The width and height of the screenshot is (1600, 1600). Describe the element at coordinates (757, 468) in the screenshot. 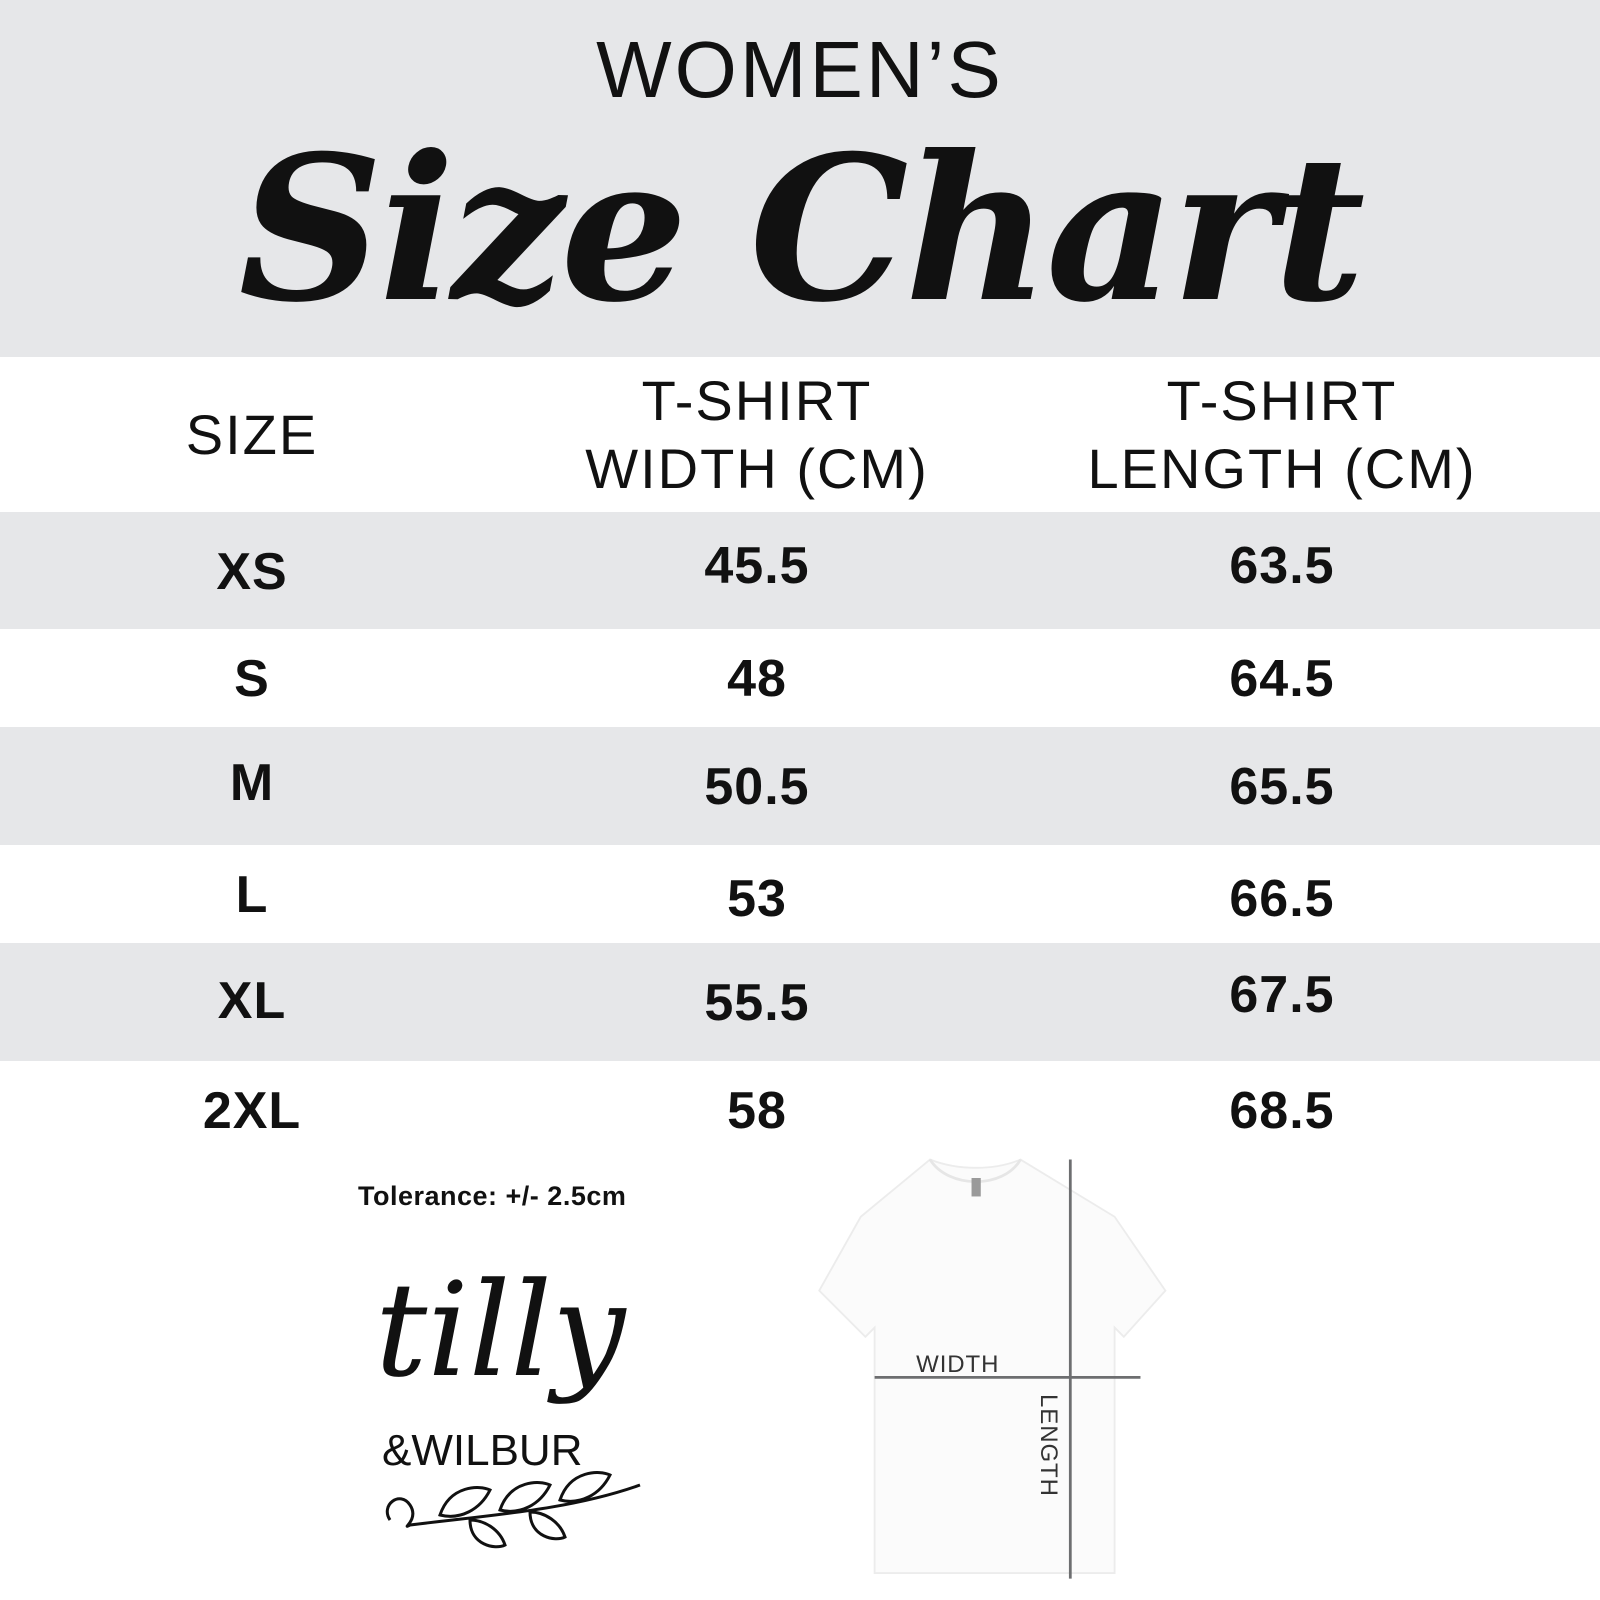

I see `col-header-width-line2: WIDTH (CM)` at that location.